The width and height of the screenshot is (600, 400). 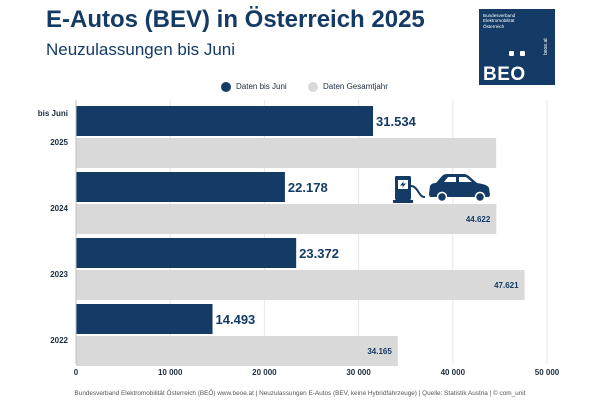 What do you see at coordinates (264, 372) in the screenshot?
I see `x-tick-label: 20 000` at bounding box center [264, 372].